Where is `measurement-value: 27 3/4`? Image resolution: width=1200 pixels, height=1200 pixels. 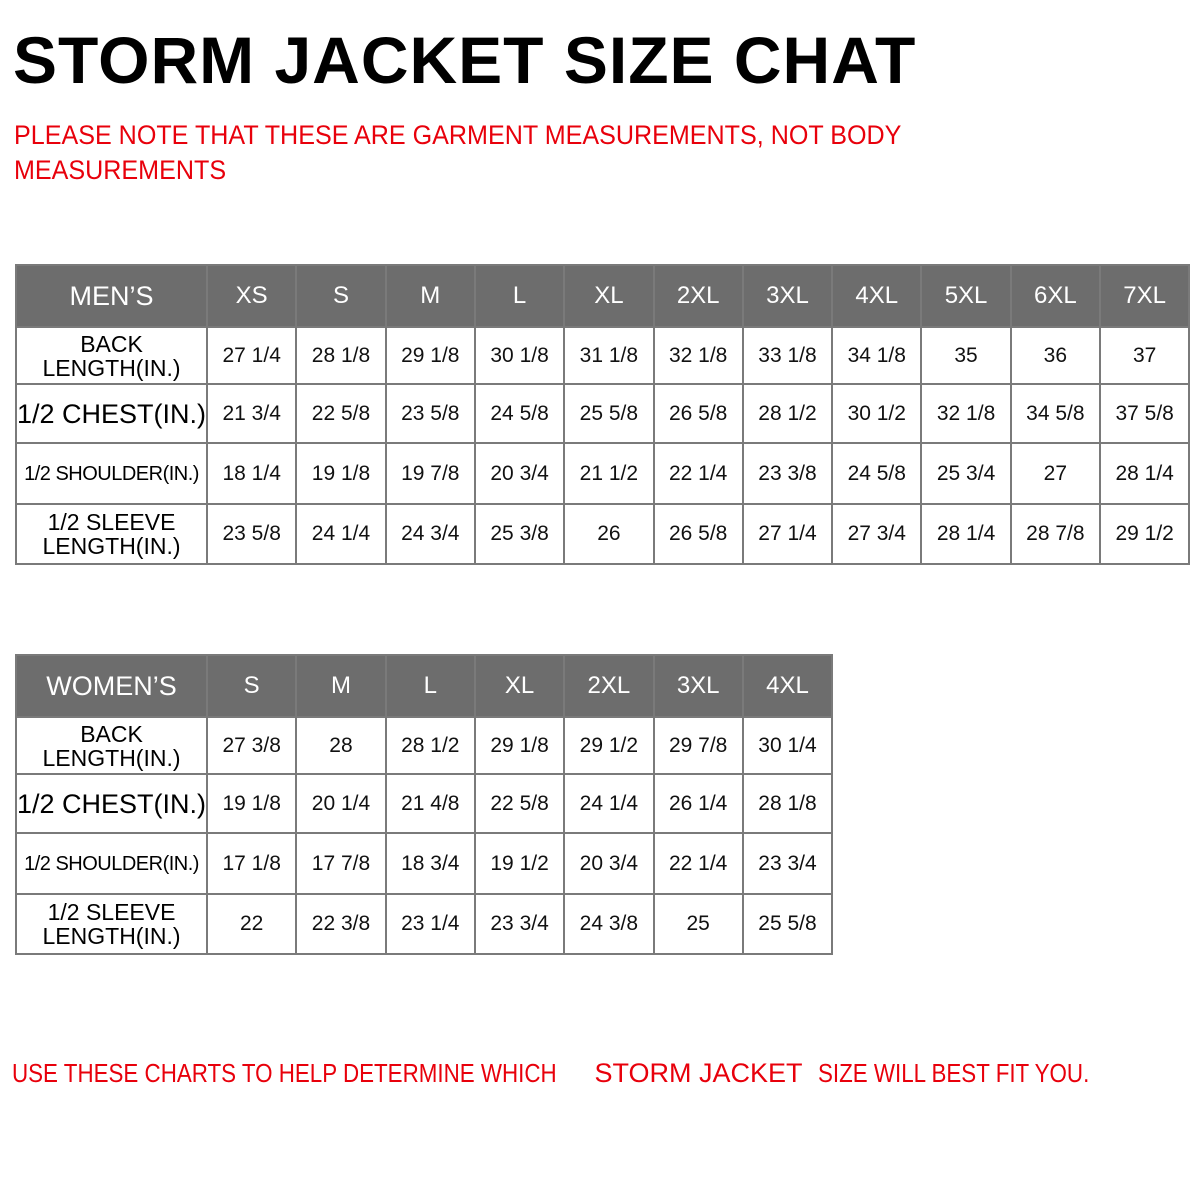
measurement-value: 27 3/4 is located at coordinates (877, 534).